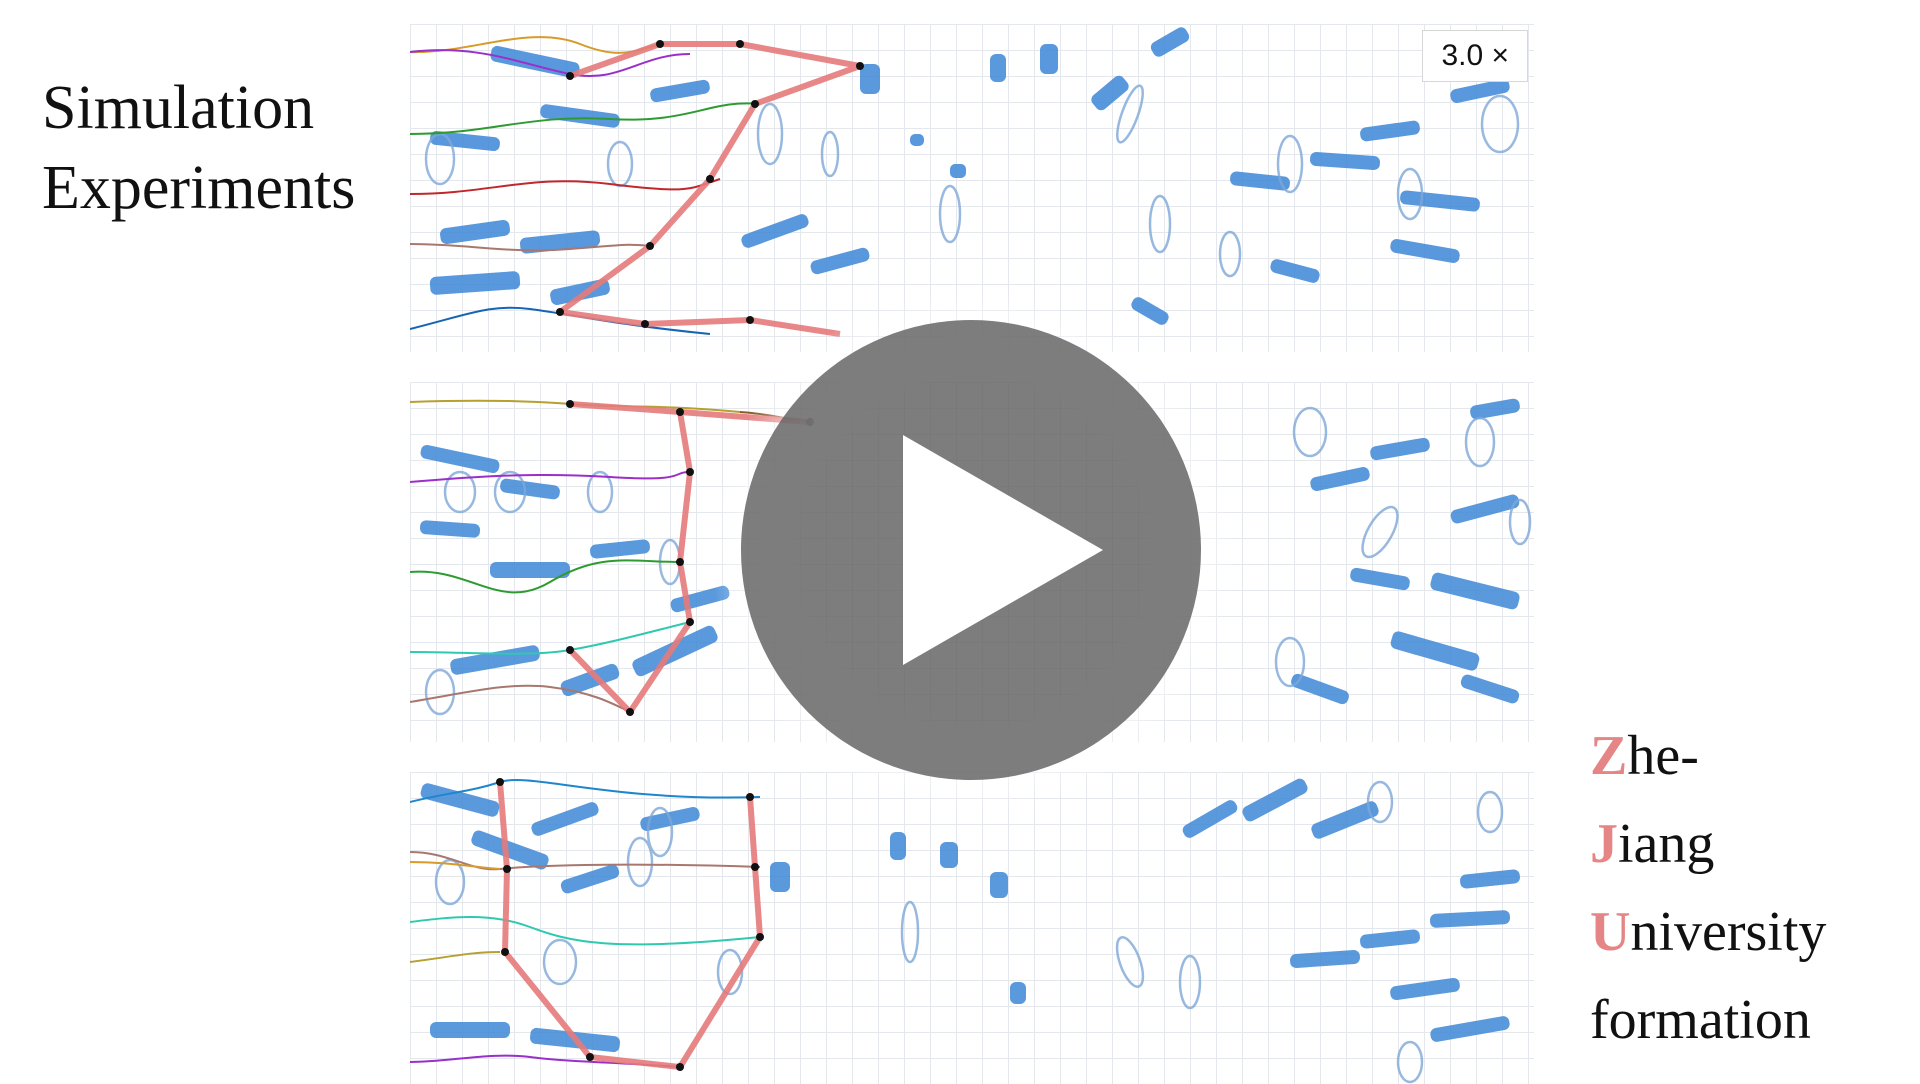  I want to click on brand-acronym: Zhe- Jiang University formation, so click(1708, 888).